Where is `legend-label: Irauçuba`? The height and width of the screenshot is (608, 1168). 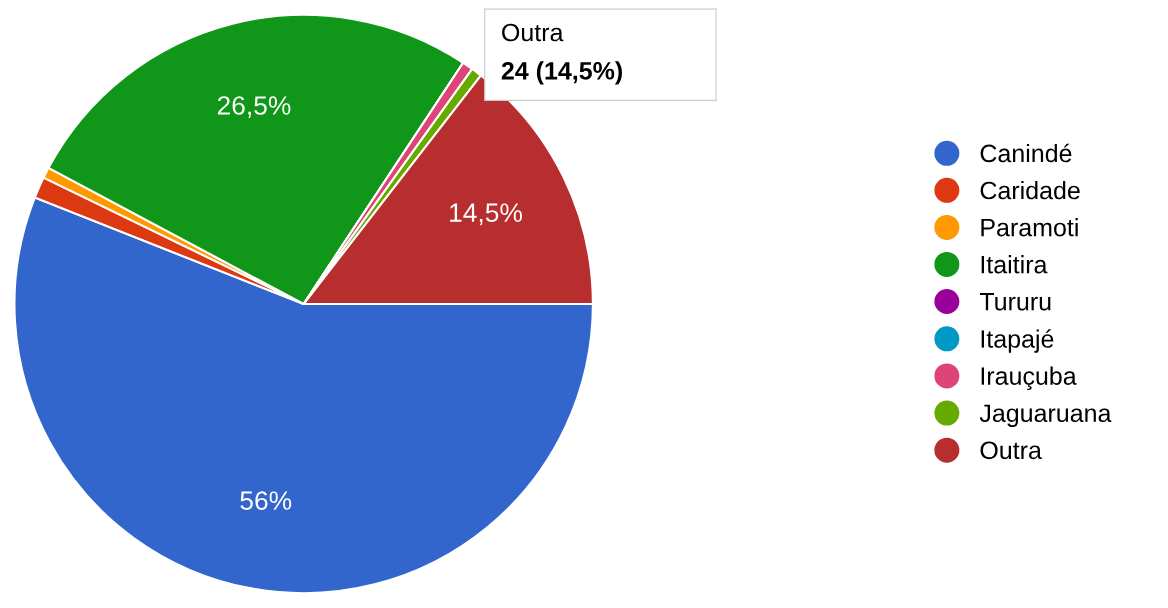 legend-label: Irauçuba is located at coordinates (1029, 378).